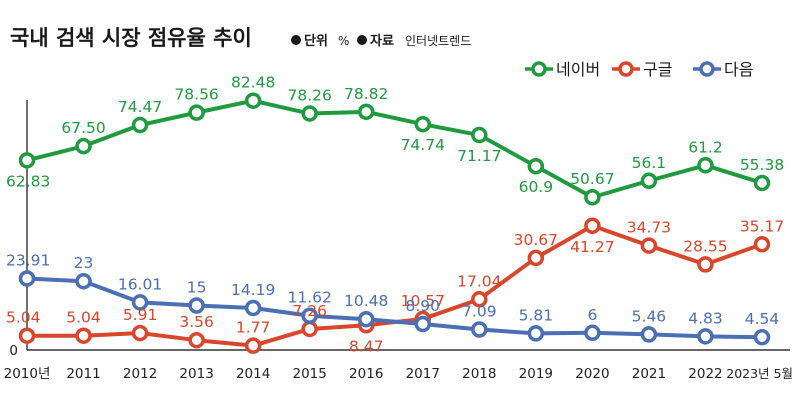  Describe the element at coordinates (536, 187) in the screenshot. I see `data-label-naver: 60.9` at that location.